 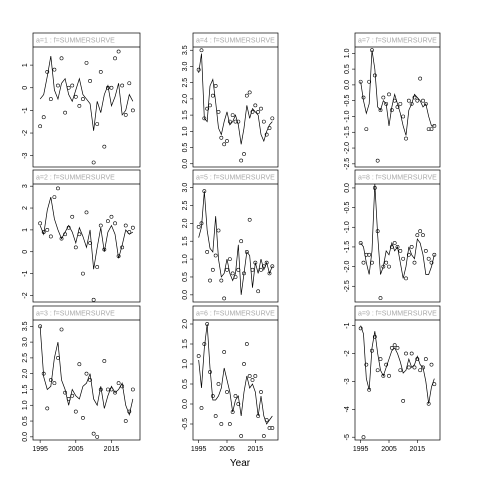 What do you see at coordinates (235, 40) in the screenshot?
I see `strip-label: a=4 : f=SUMMERSURVE` at bounding box center [235, 40].